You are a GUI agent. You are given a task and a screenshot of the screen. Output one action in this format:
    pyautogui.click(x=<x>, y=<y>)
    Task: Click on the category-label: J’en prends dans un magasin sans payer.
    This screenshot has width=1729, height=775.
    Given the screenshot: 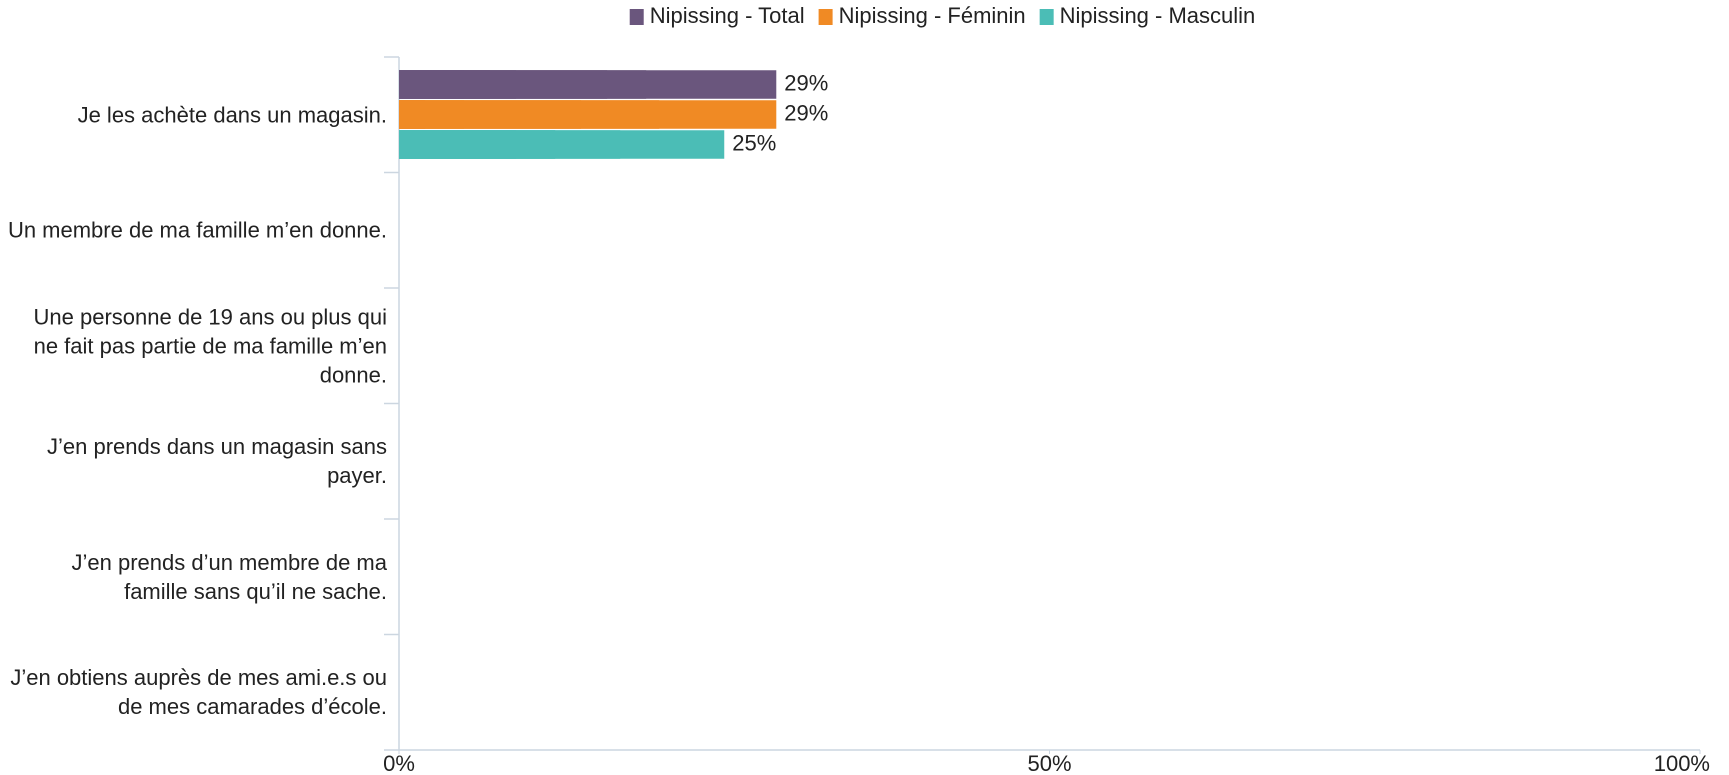 What is the action you would take?
    pyautogui.click(x=217, y=461)
    